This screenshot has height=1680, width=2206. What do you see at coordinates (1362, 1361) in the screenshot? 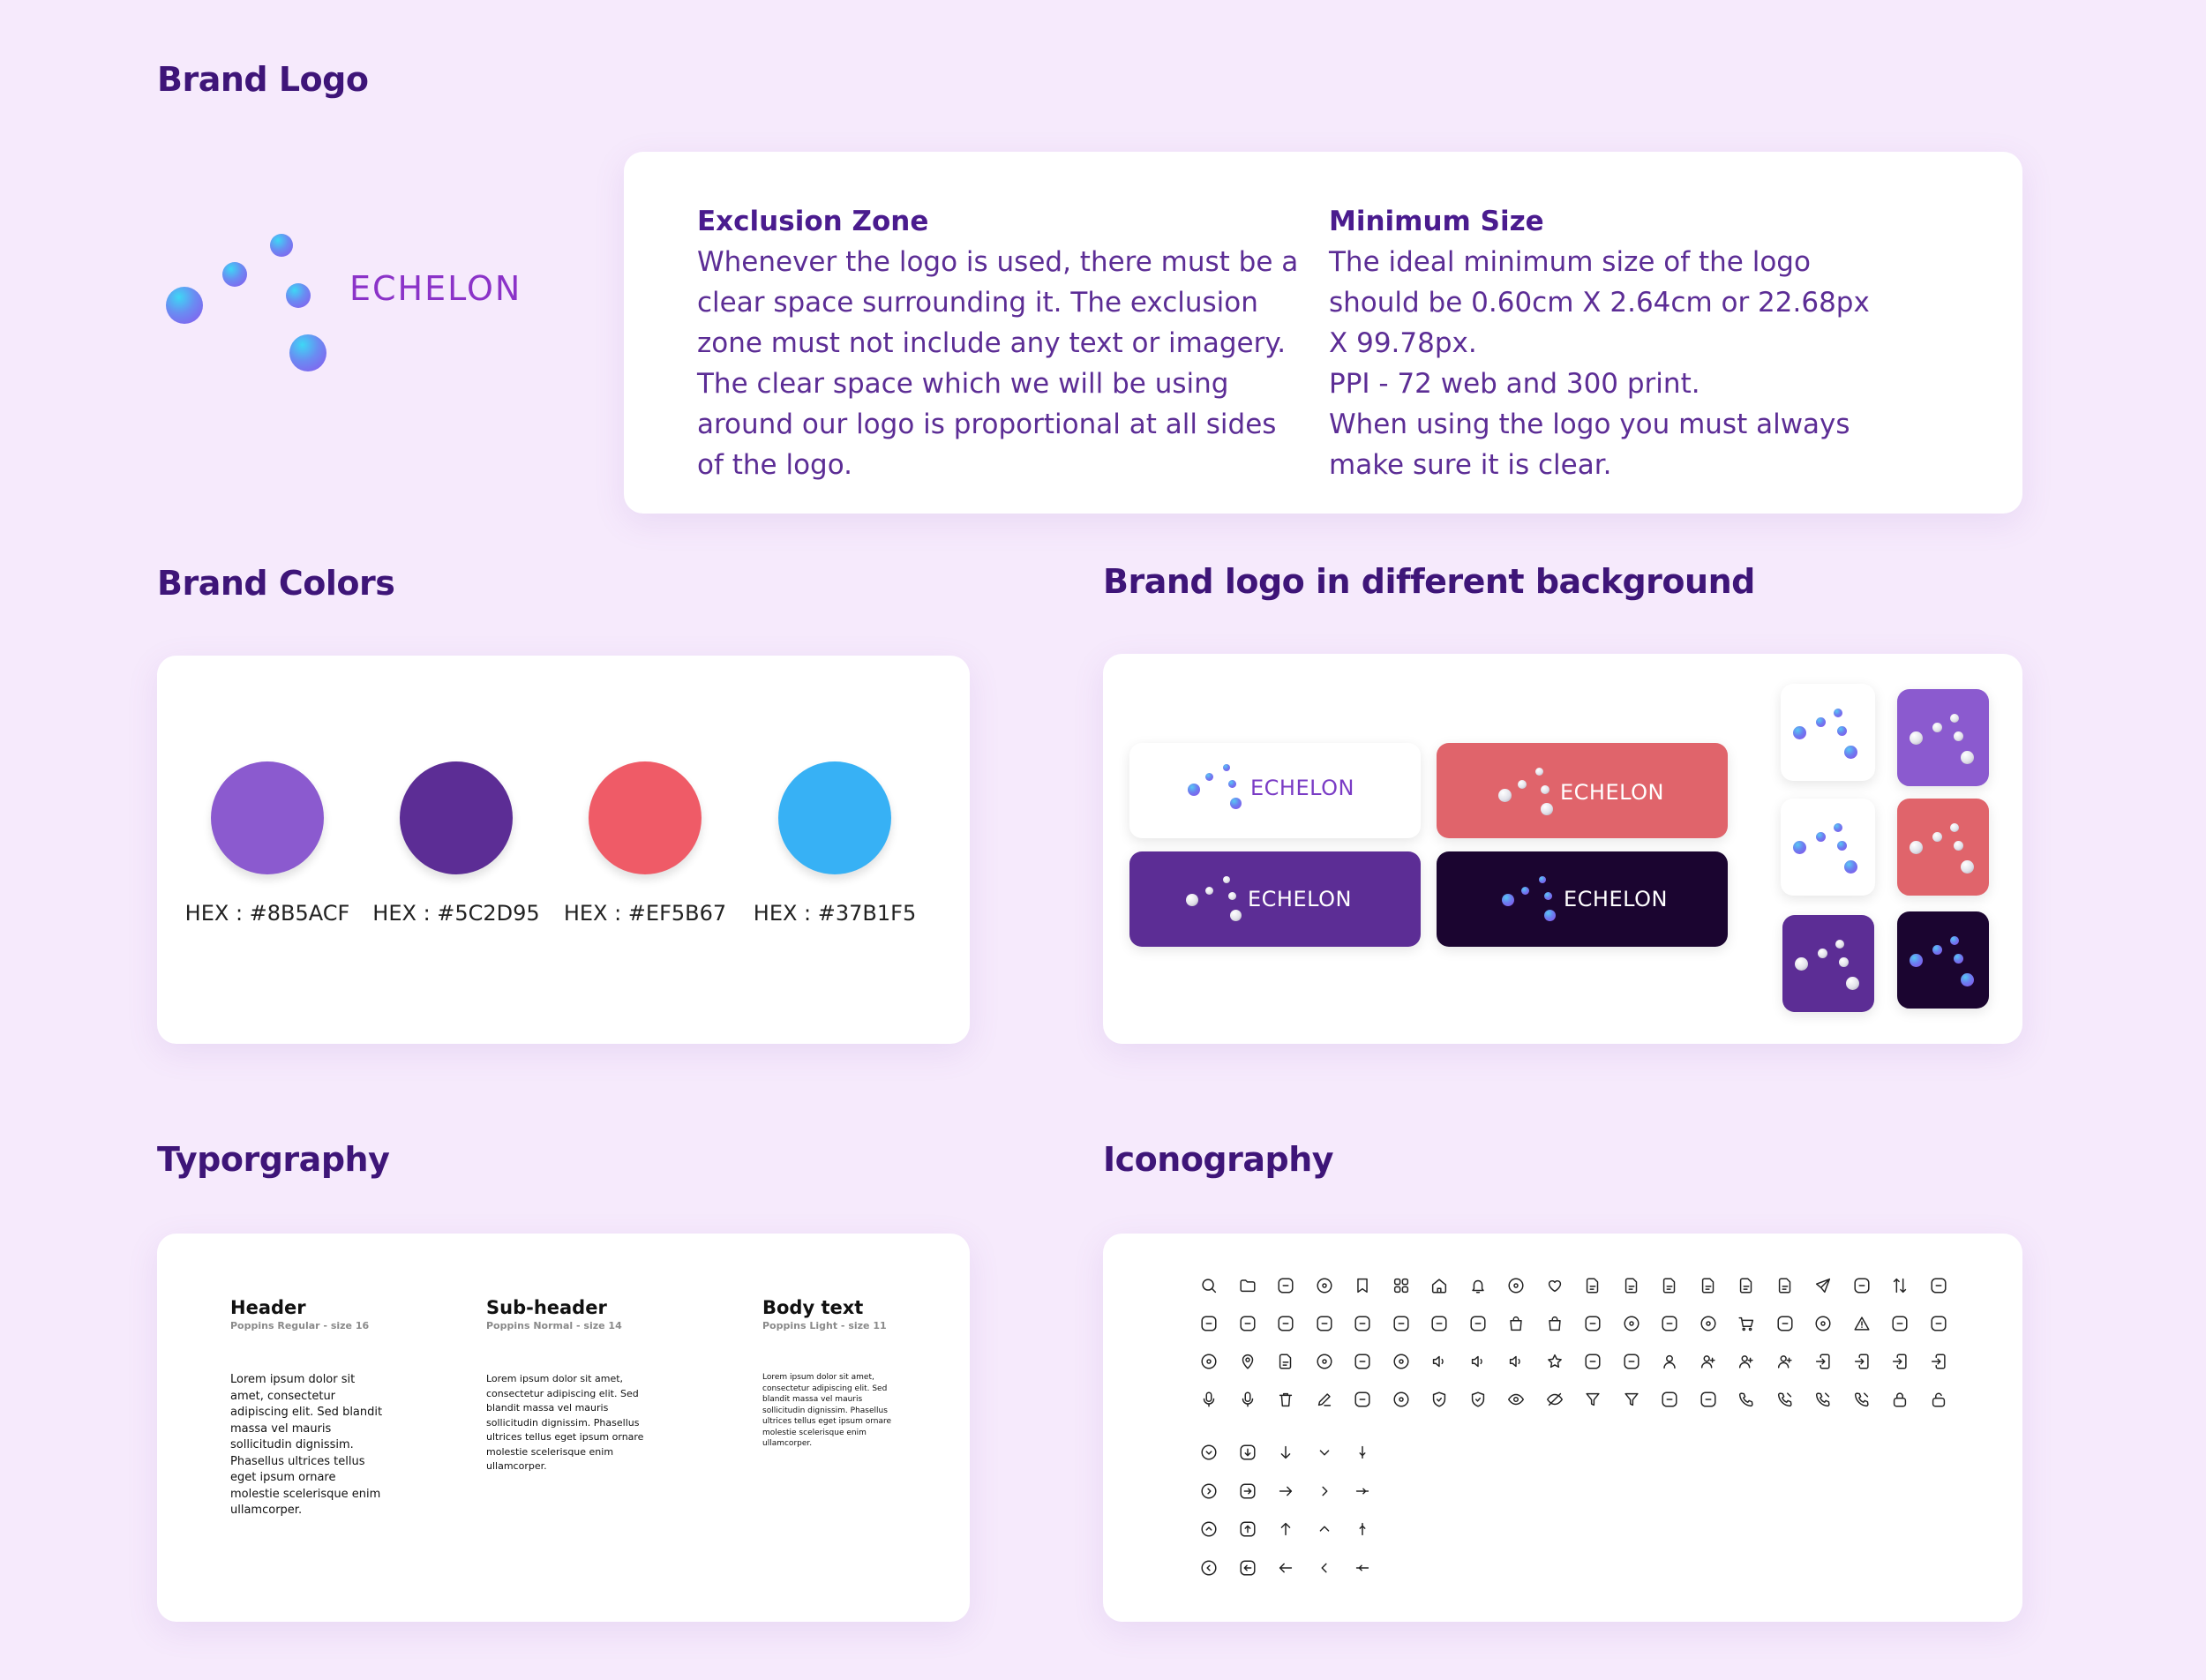
I see `time-square-icon` at bounding box center [1362, 1361].